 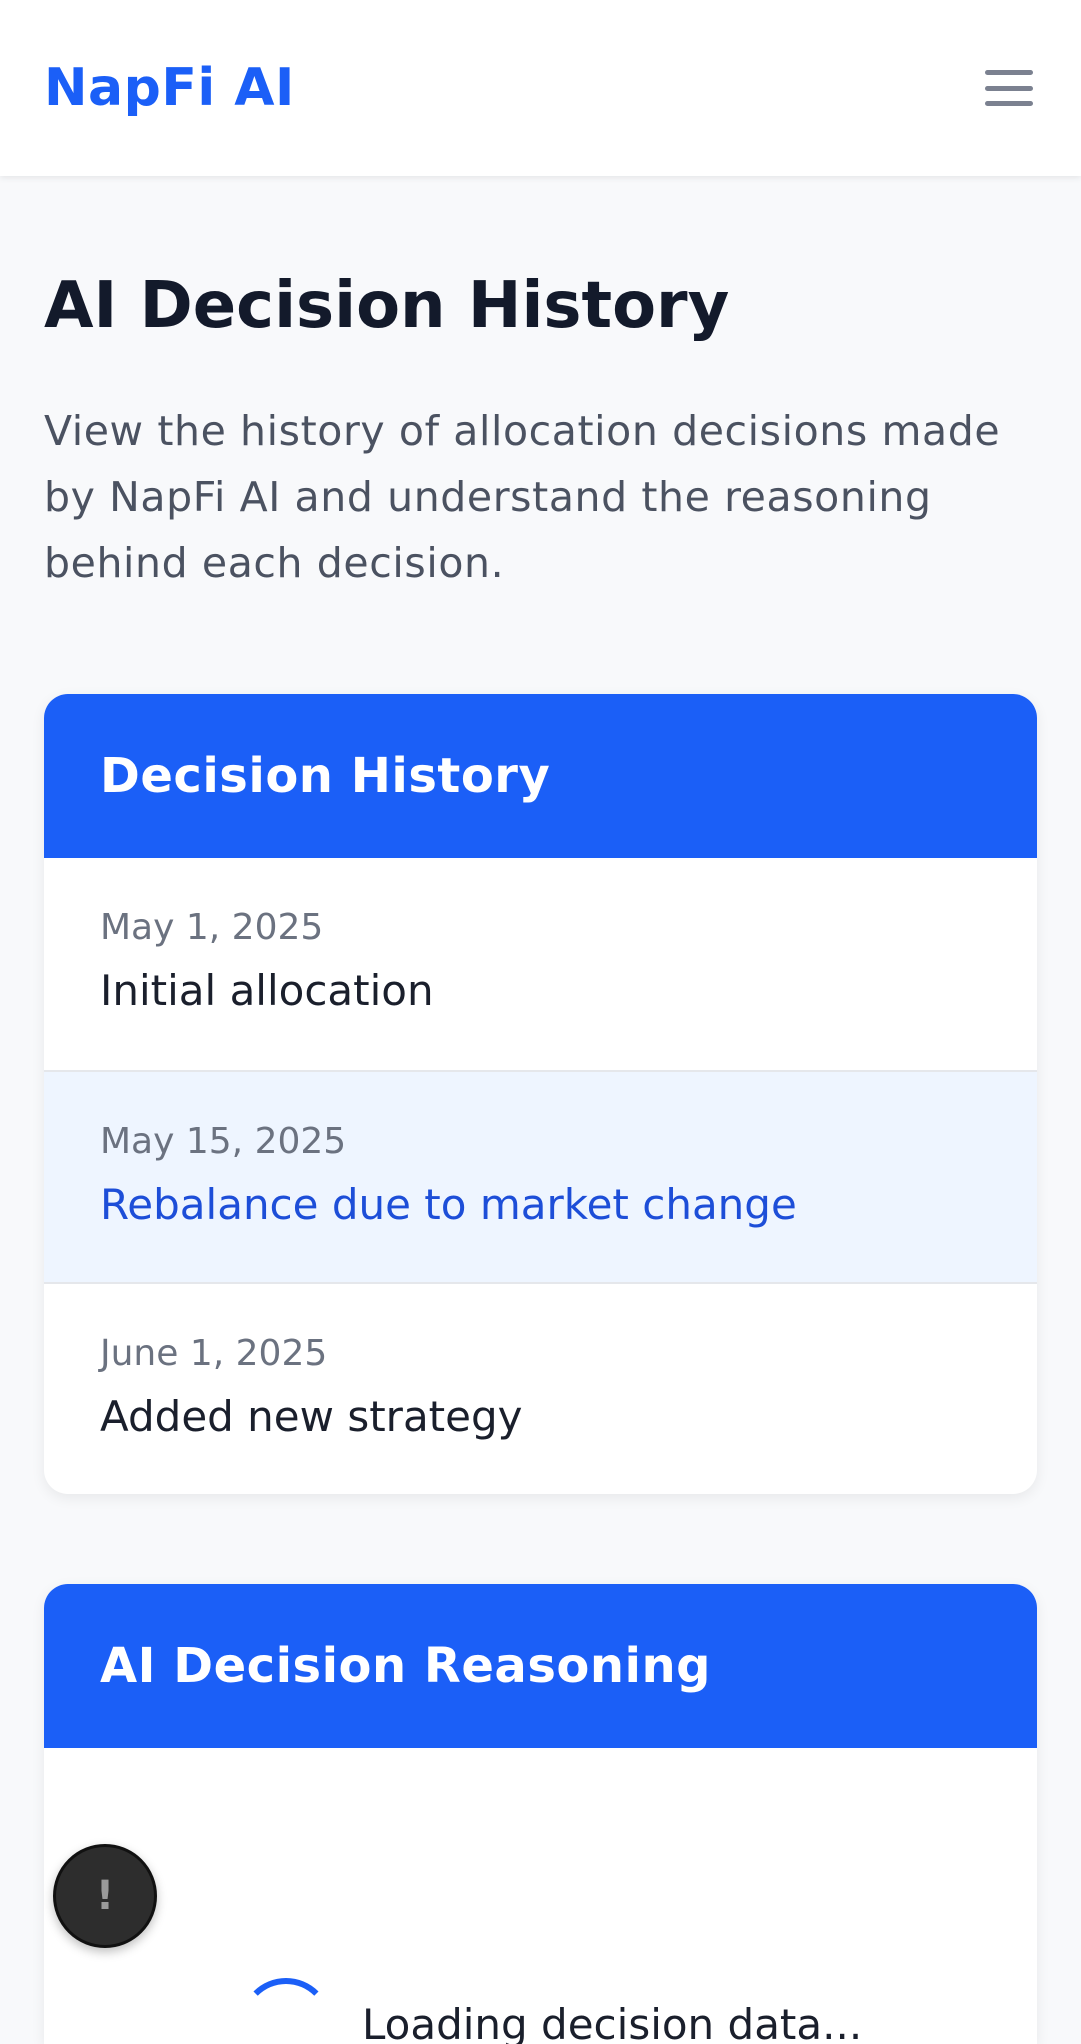 I want to click on decision-date: June 1, 2025, so click(x=540, y=1354).